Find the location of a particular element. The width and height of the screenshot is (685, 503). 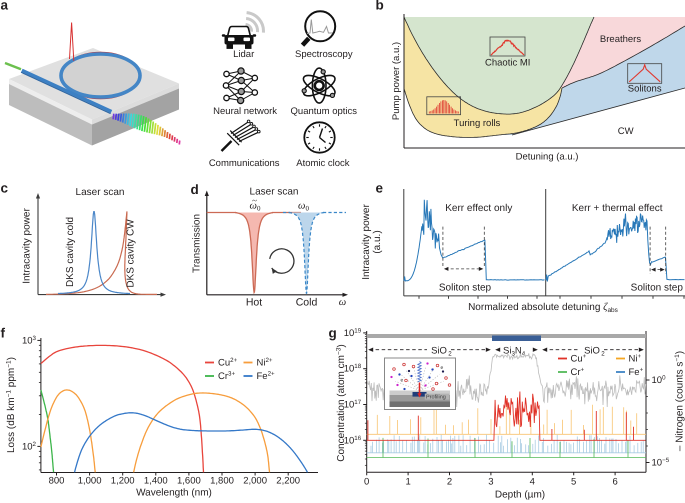

svg-text: 10¹⁷ is located at coordinates (353, 405).